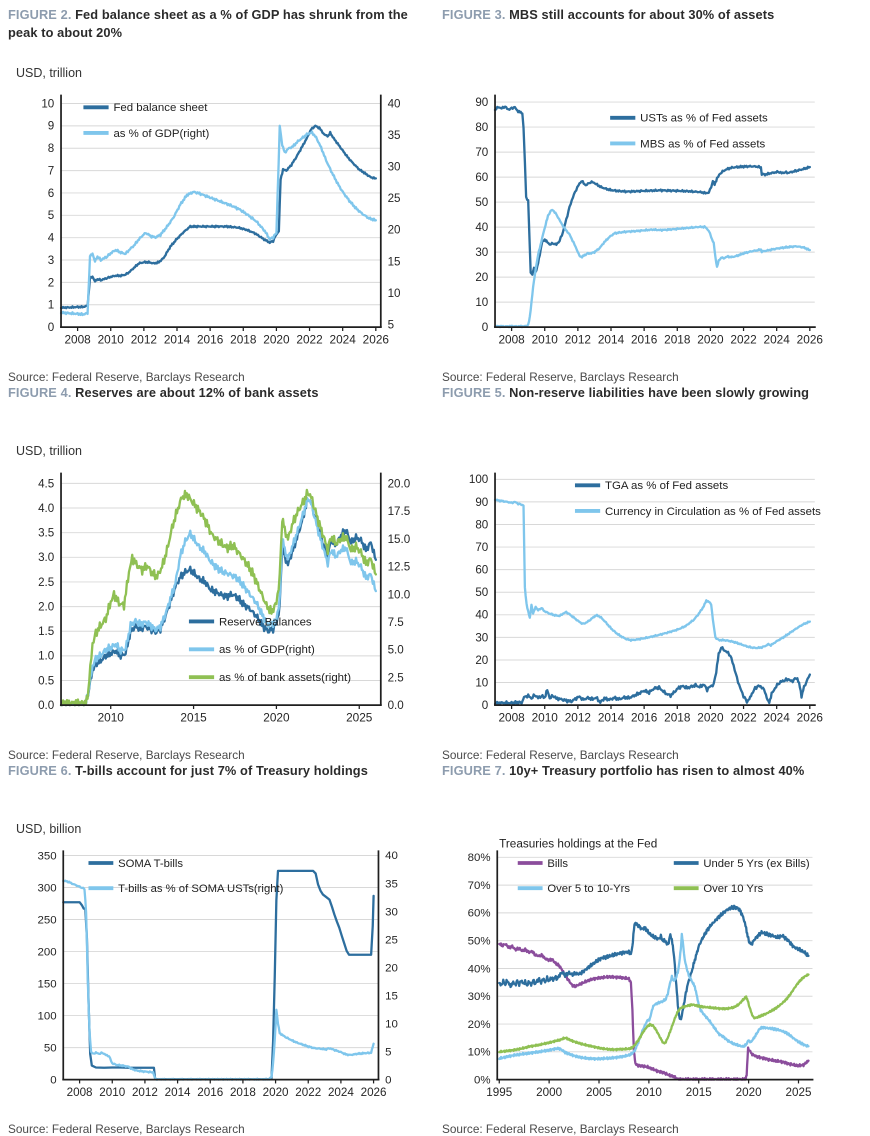  What do you see at coordinates (557, 864) in the screenshot?
I see `svg-text: Bills` at bounding box center [557, 864].